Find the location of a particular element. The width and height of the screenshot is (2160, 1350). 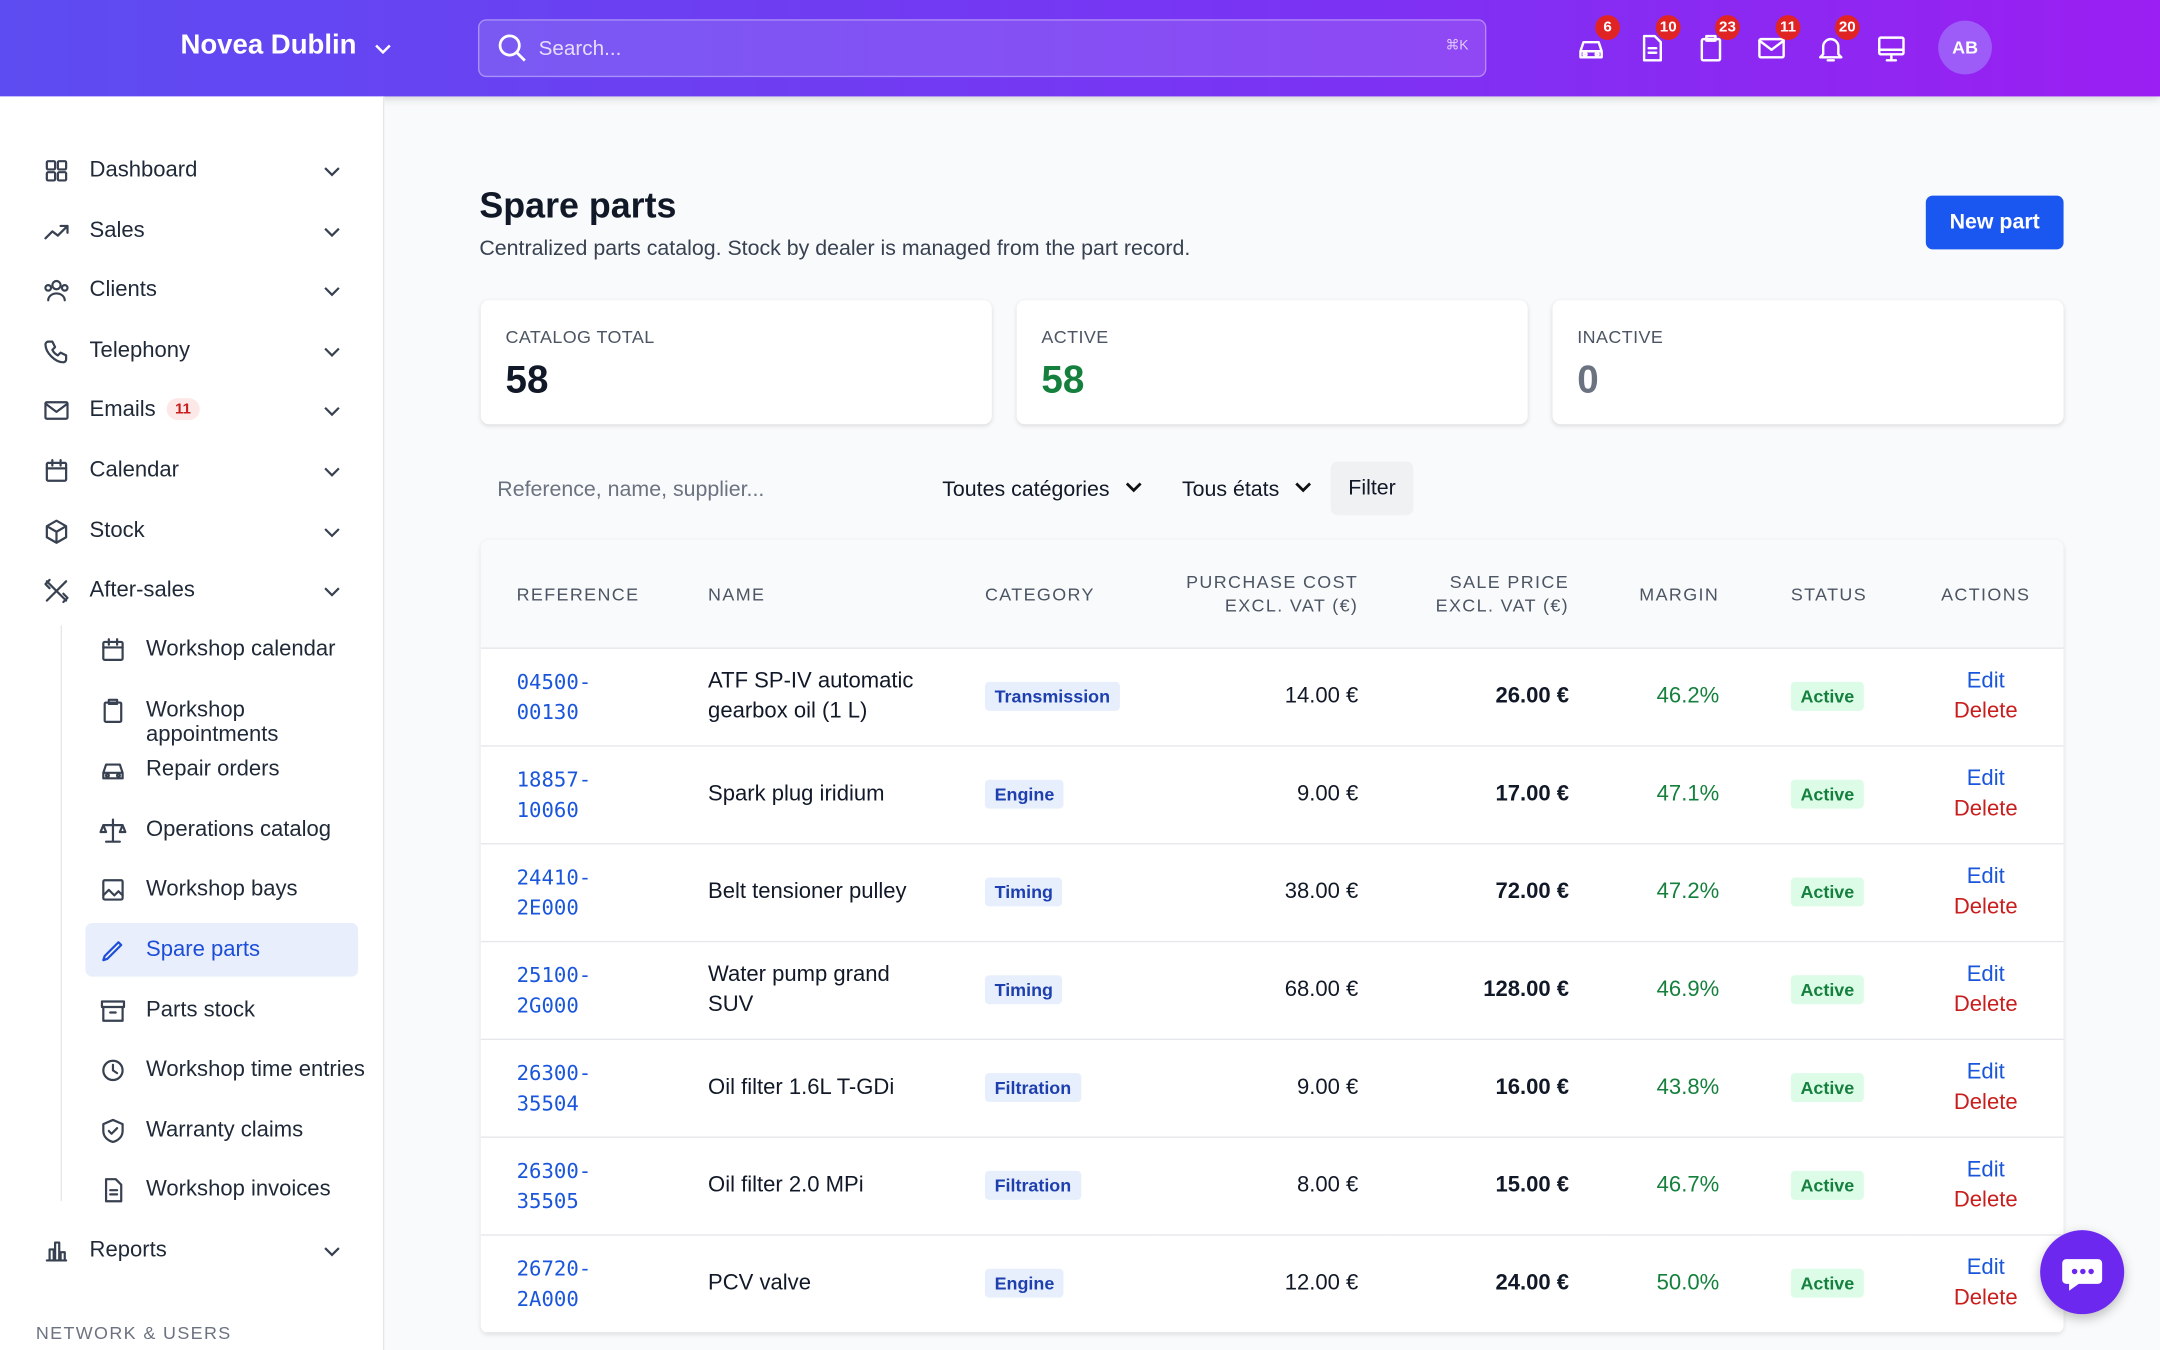

filter-button: Filter is located at coordinates (1372, 488).